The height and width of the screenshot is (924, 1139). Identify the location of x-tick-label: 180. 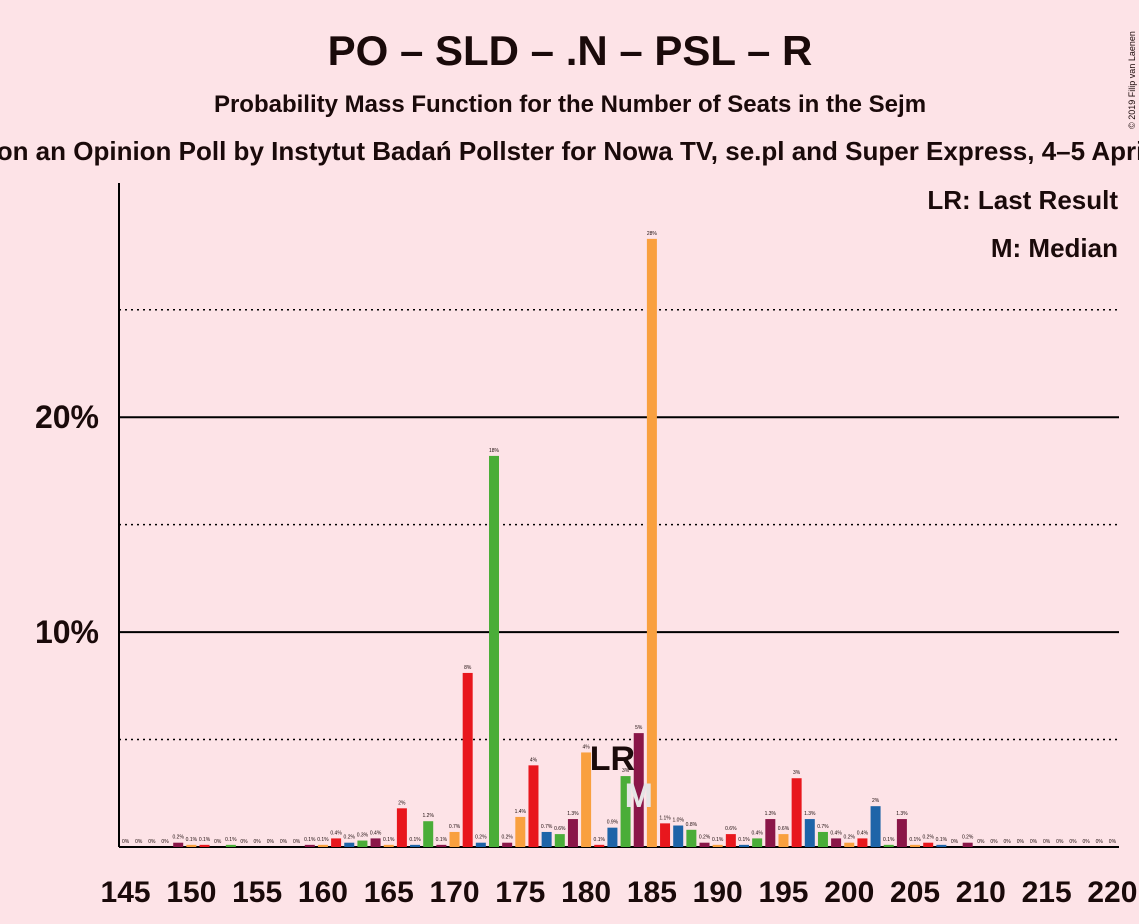
(586, 892).